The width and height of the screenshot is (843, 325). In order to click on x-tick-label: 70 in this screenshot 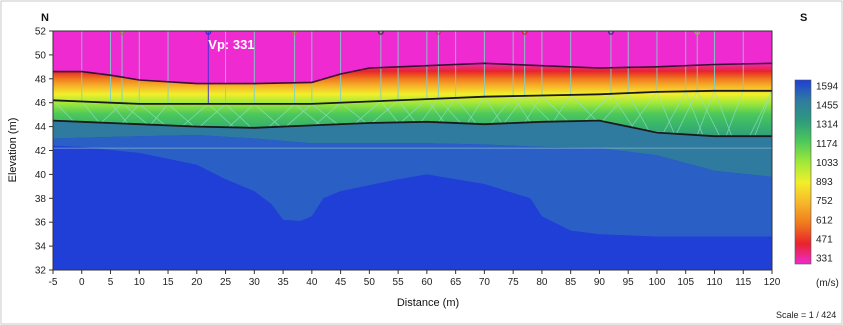, I will do `click(485, 282)`.